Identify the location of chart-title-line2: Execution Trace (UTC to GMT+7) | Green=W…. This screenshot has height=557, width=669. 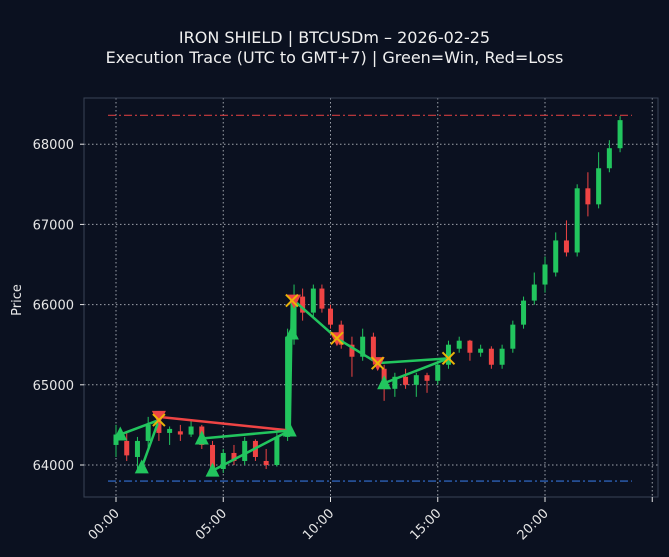
(334, 57).